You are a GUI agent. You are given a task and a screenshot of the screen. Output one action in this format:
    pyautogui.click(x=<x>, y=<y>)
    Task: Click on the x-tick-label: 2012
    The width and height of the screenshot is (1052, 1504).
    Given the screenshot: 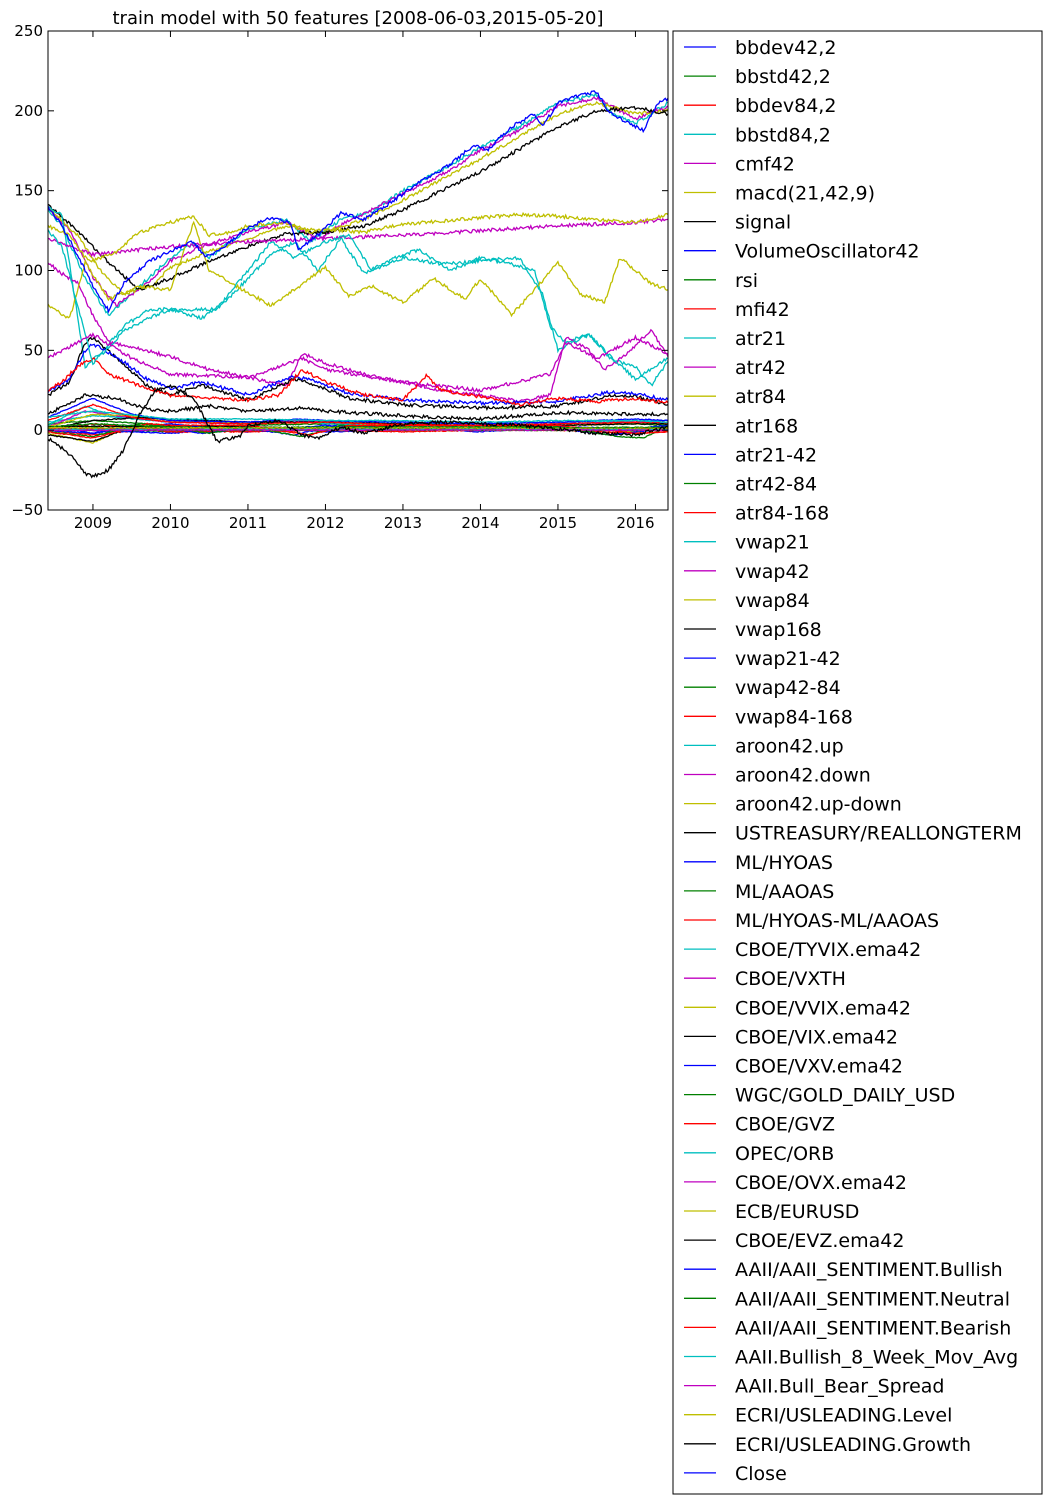 What is the action you would take?
    pyautogui.click(x=325, y=523)
    